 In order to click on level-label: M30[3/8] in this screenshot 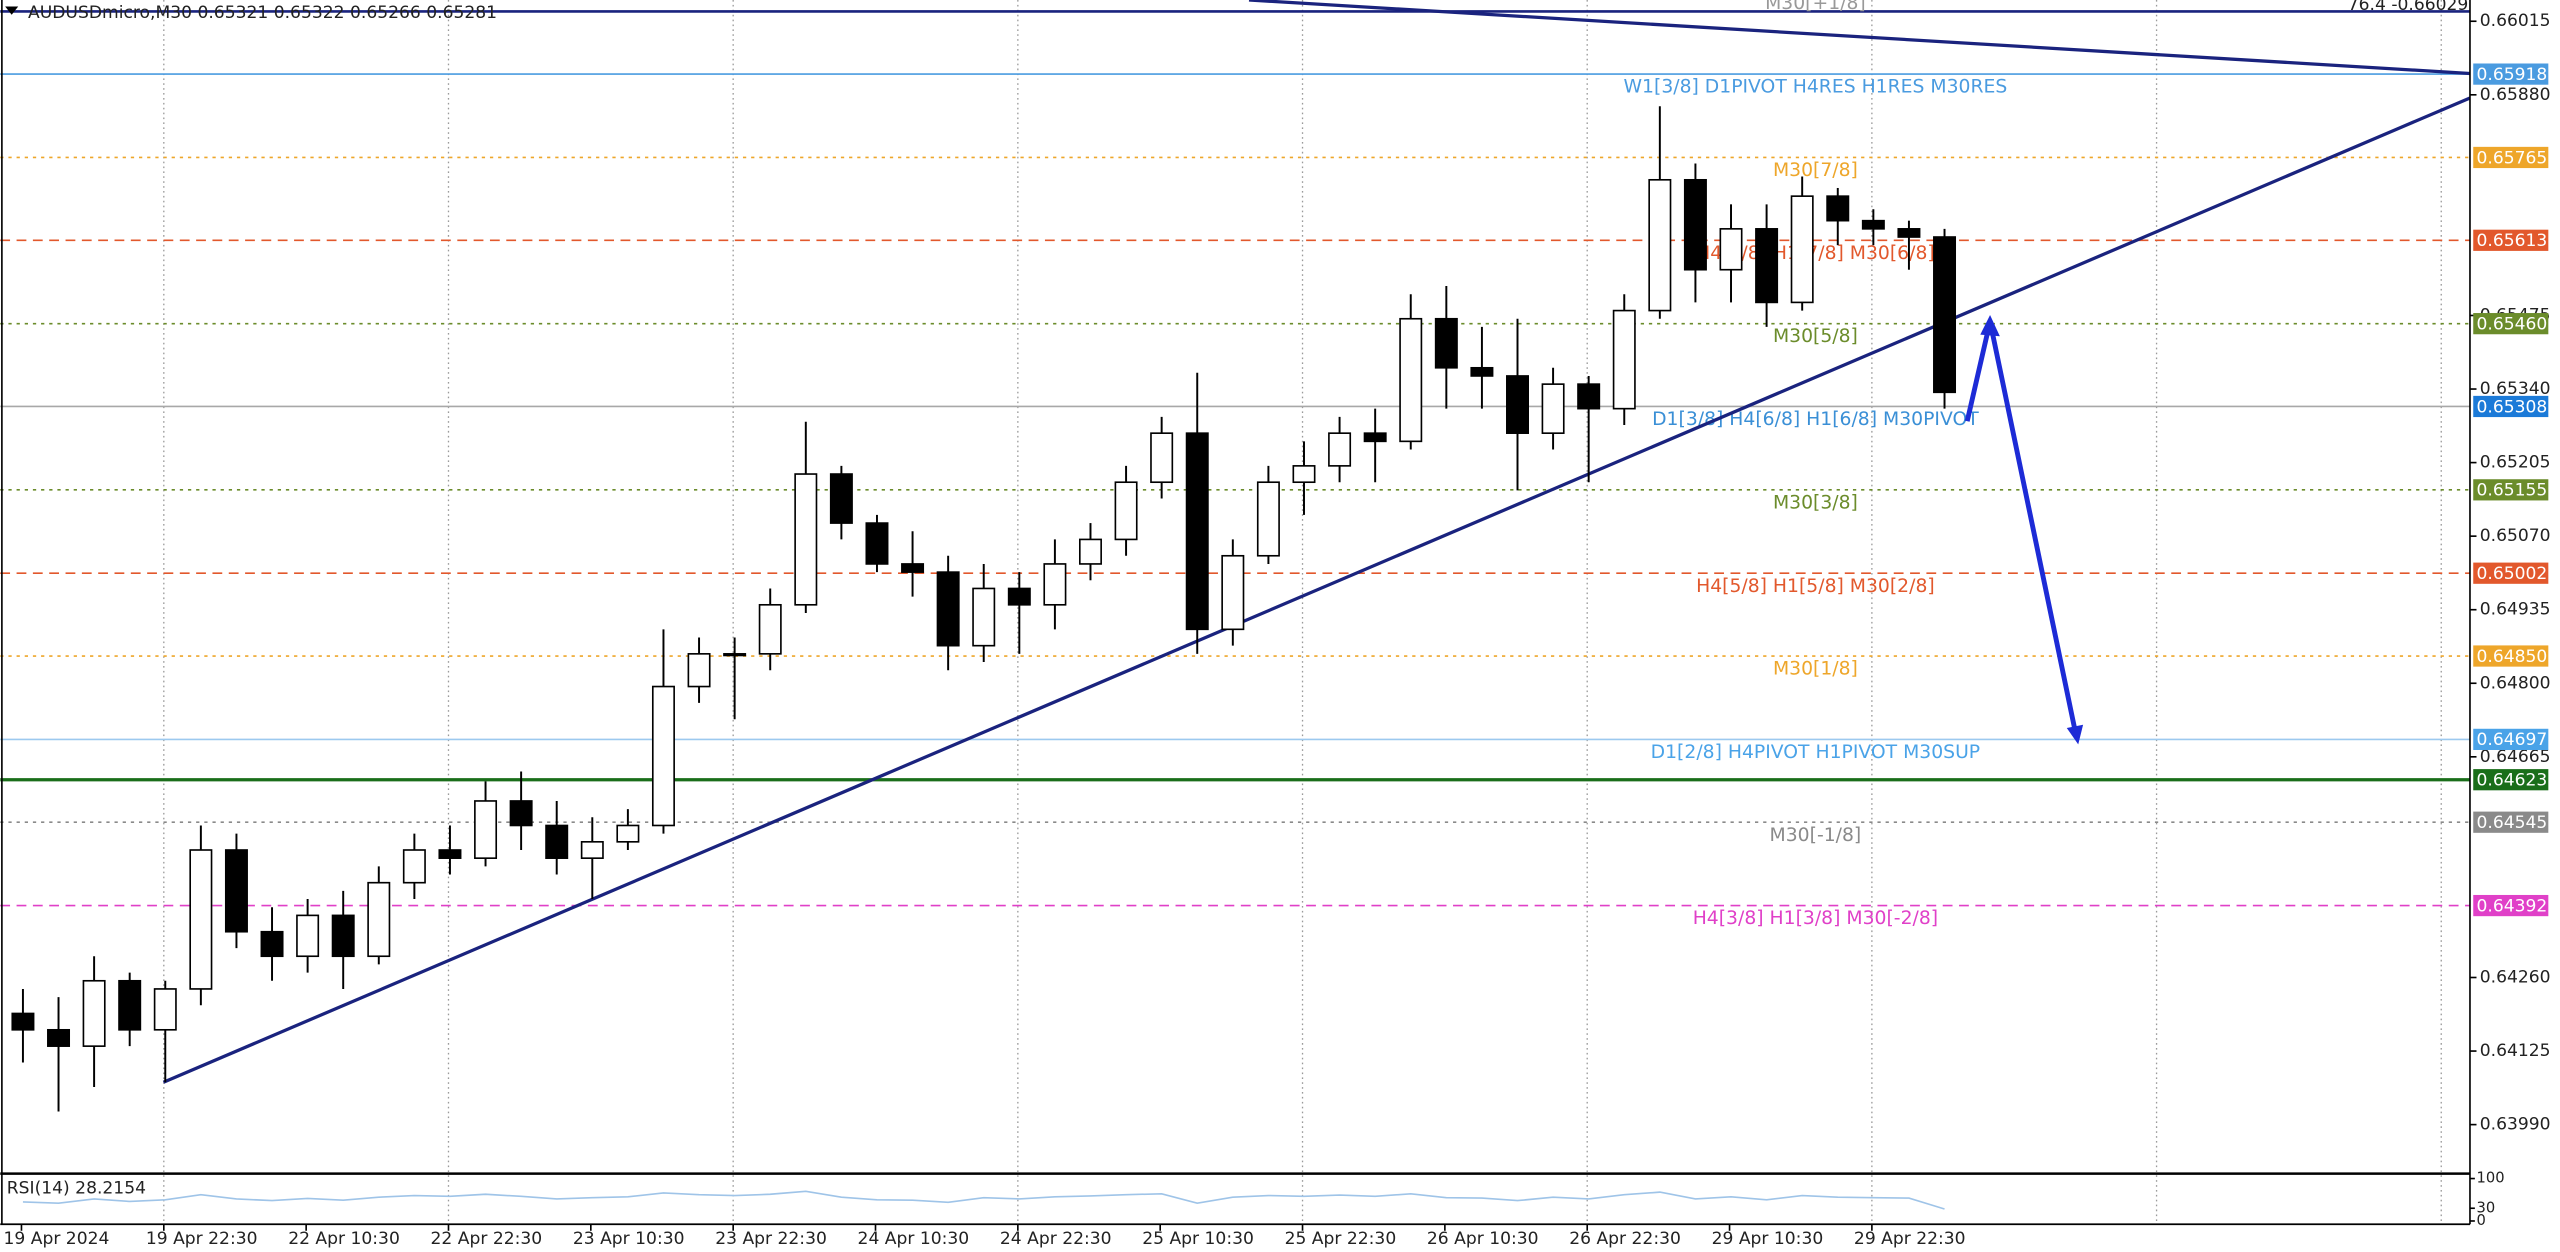, I will do `click(1815, 502)`.